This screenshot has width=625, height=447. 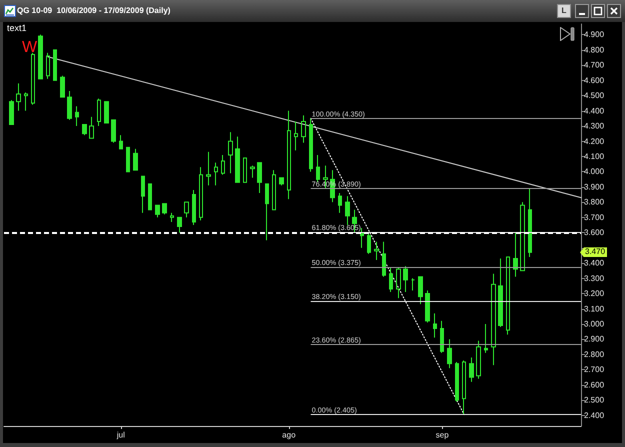 I want to click on y-tick-label: 4.400, so click(x=594, y=111).